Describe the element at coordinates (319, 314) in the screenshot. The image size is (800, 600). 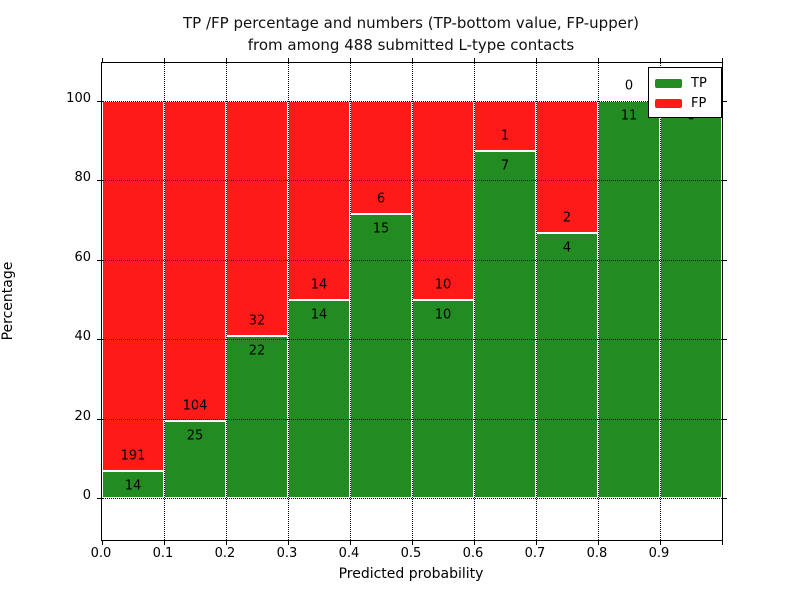
I see `tp-count-label-3: 14` at that location.